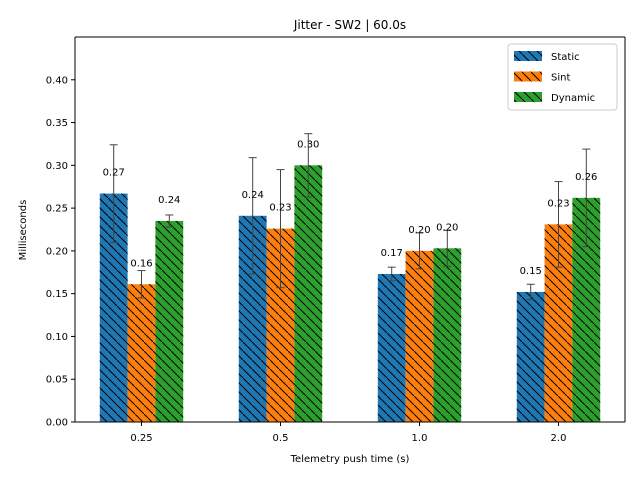  I want to click on x-axis-label: Telemetry push time (s), so click(350, 459).